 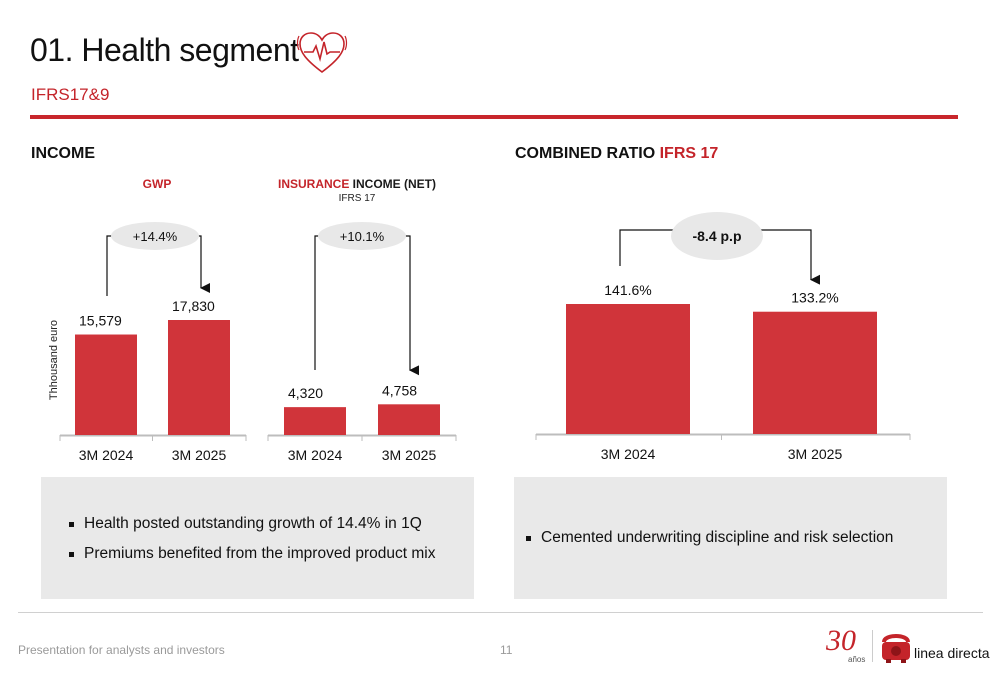 I want to click on combined-ratio-data-label-2: 133.2%, so click(x=814, y=298).